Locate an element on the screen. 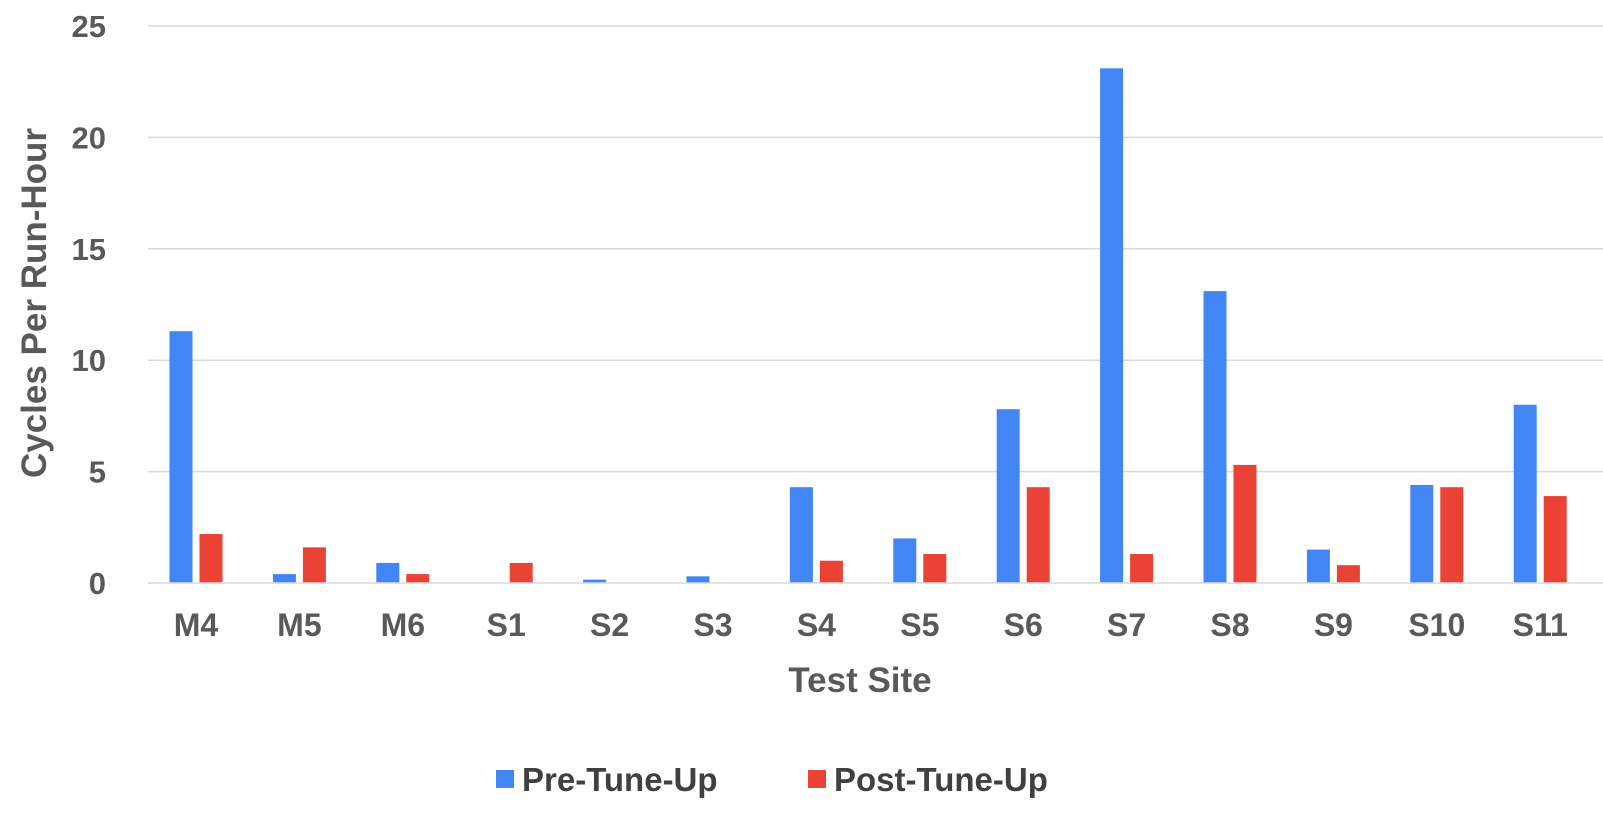  bar-post-tune-up-s4 is located at coordinates (831, 571).